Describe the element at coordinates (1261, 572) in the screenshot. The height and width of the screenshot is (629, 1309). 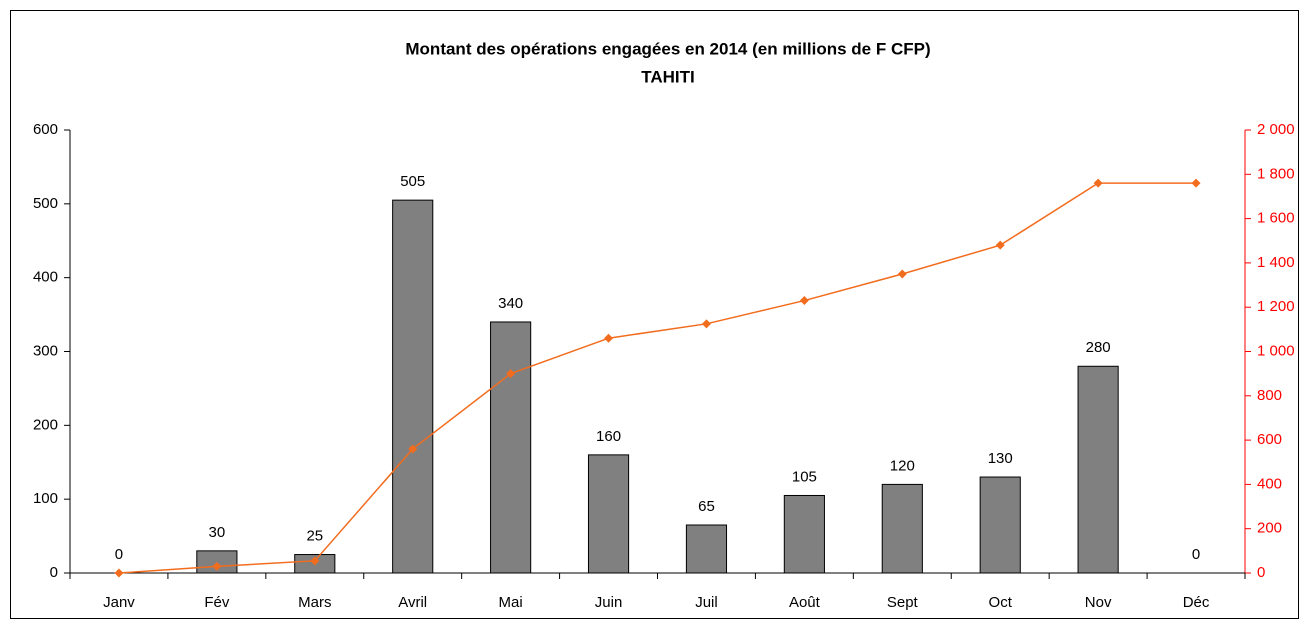
I see `y2-tick-label: 0` at that location.